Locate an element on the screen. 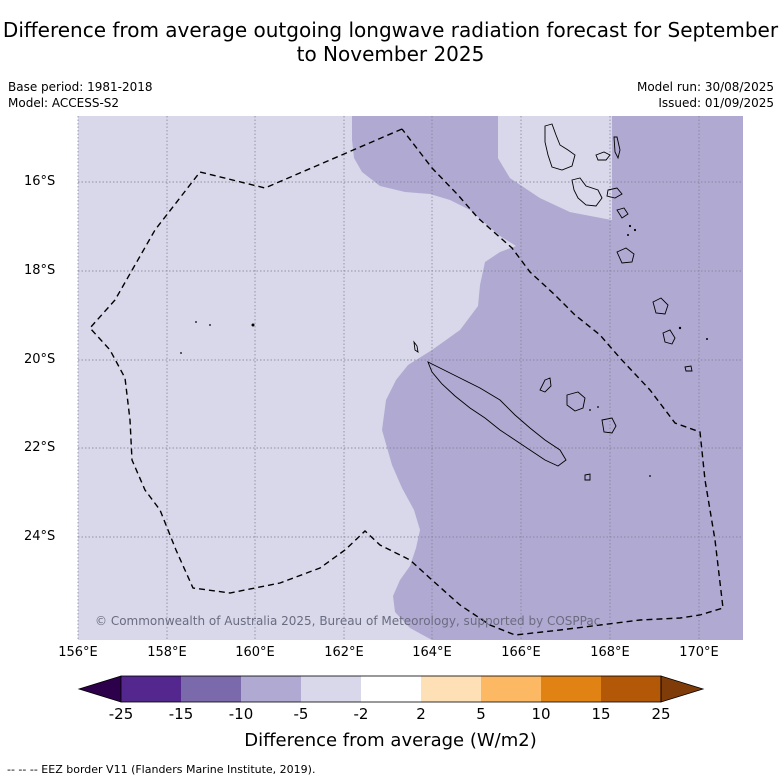 The width and height of the screenshot is (781, 781). ambae-island is located at coordinates (603, 156).